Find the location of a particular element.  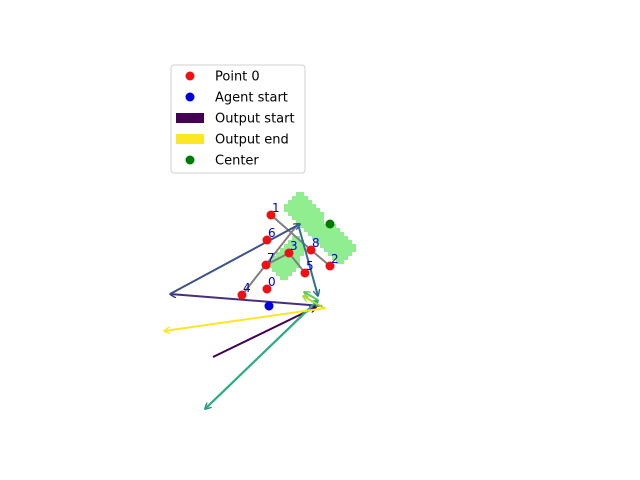

point-label: 5 is located at coordinates (310, 266).